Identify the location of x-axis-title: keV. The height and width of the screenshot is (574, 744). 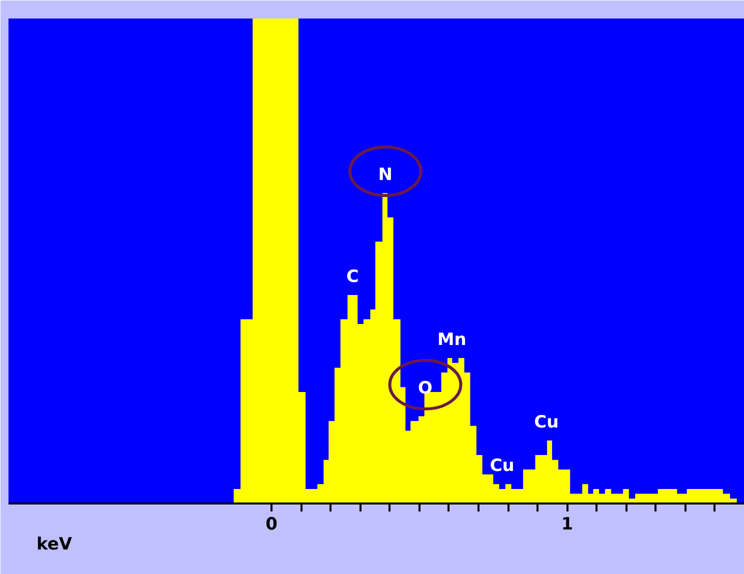
(54, 544).